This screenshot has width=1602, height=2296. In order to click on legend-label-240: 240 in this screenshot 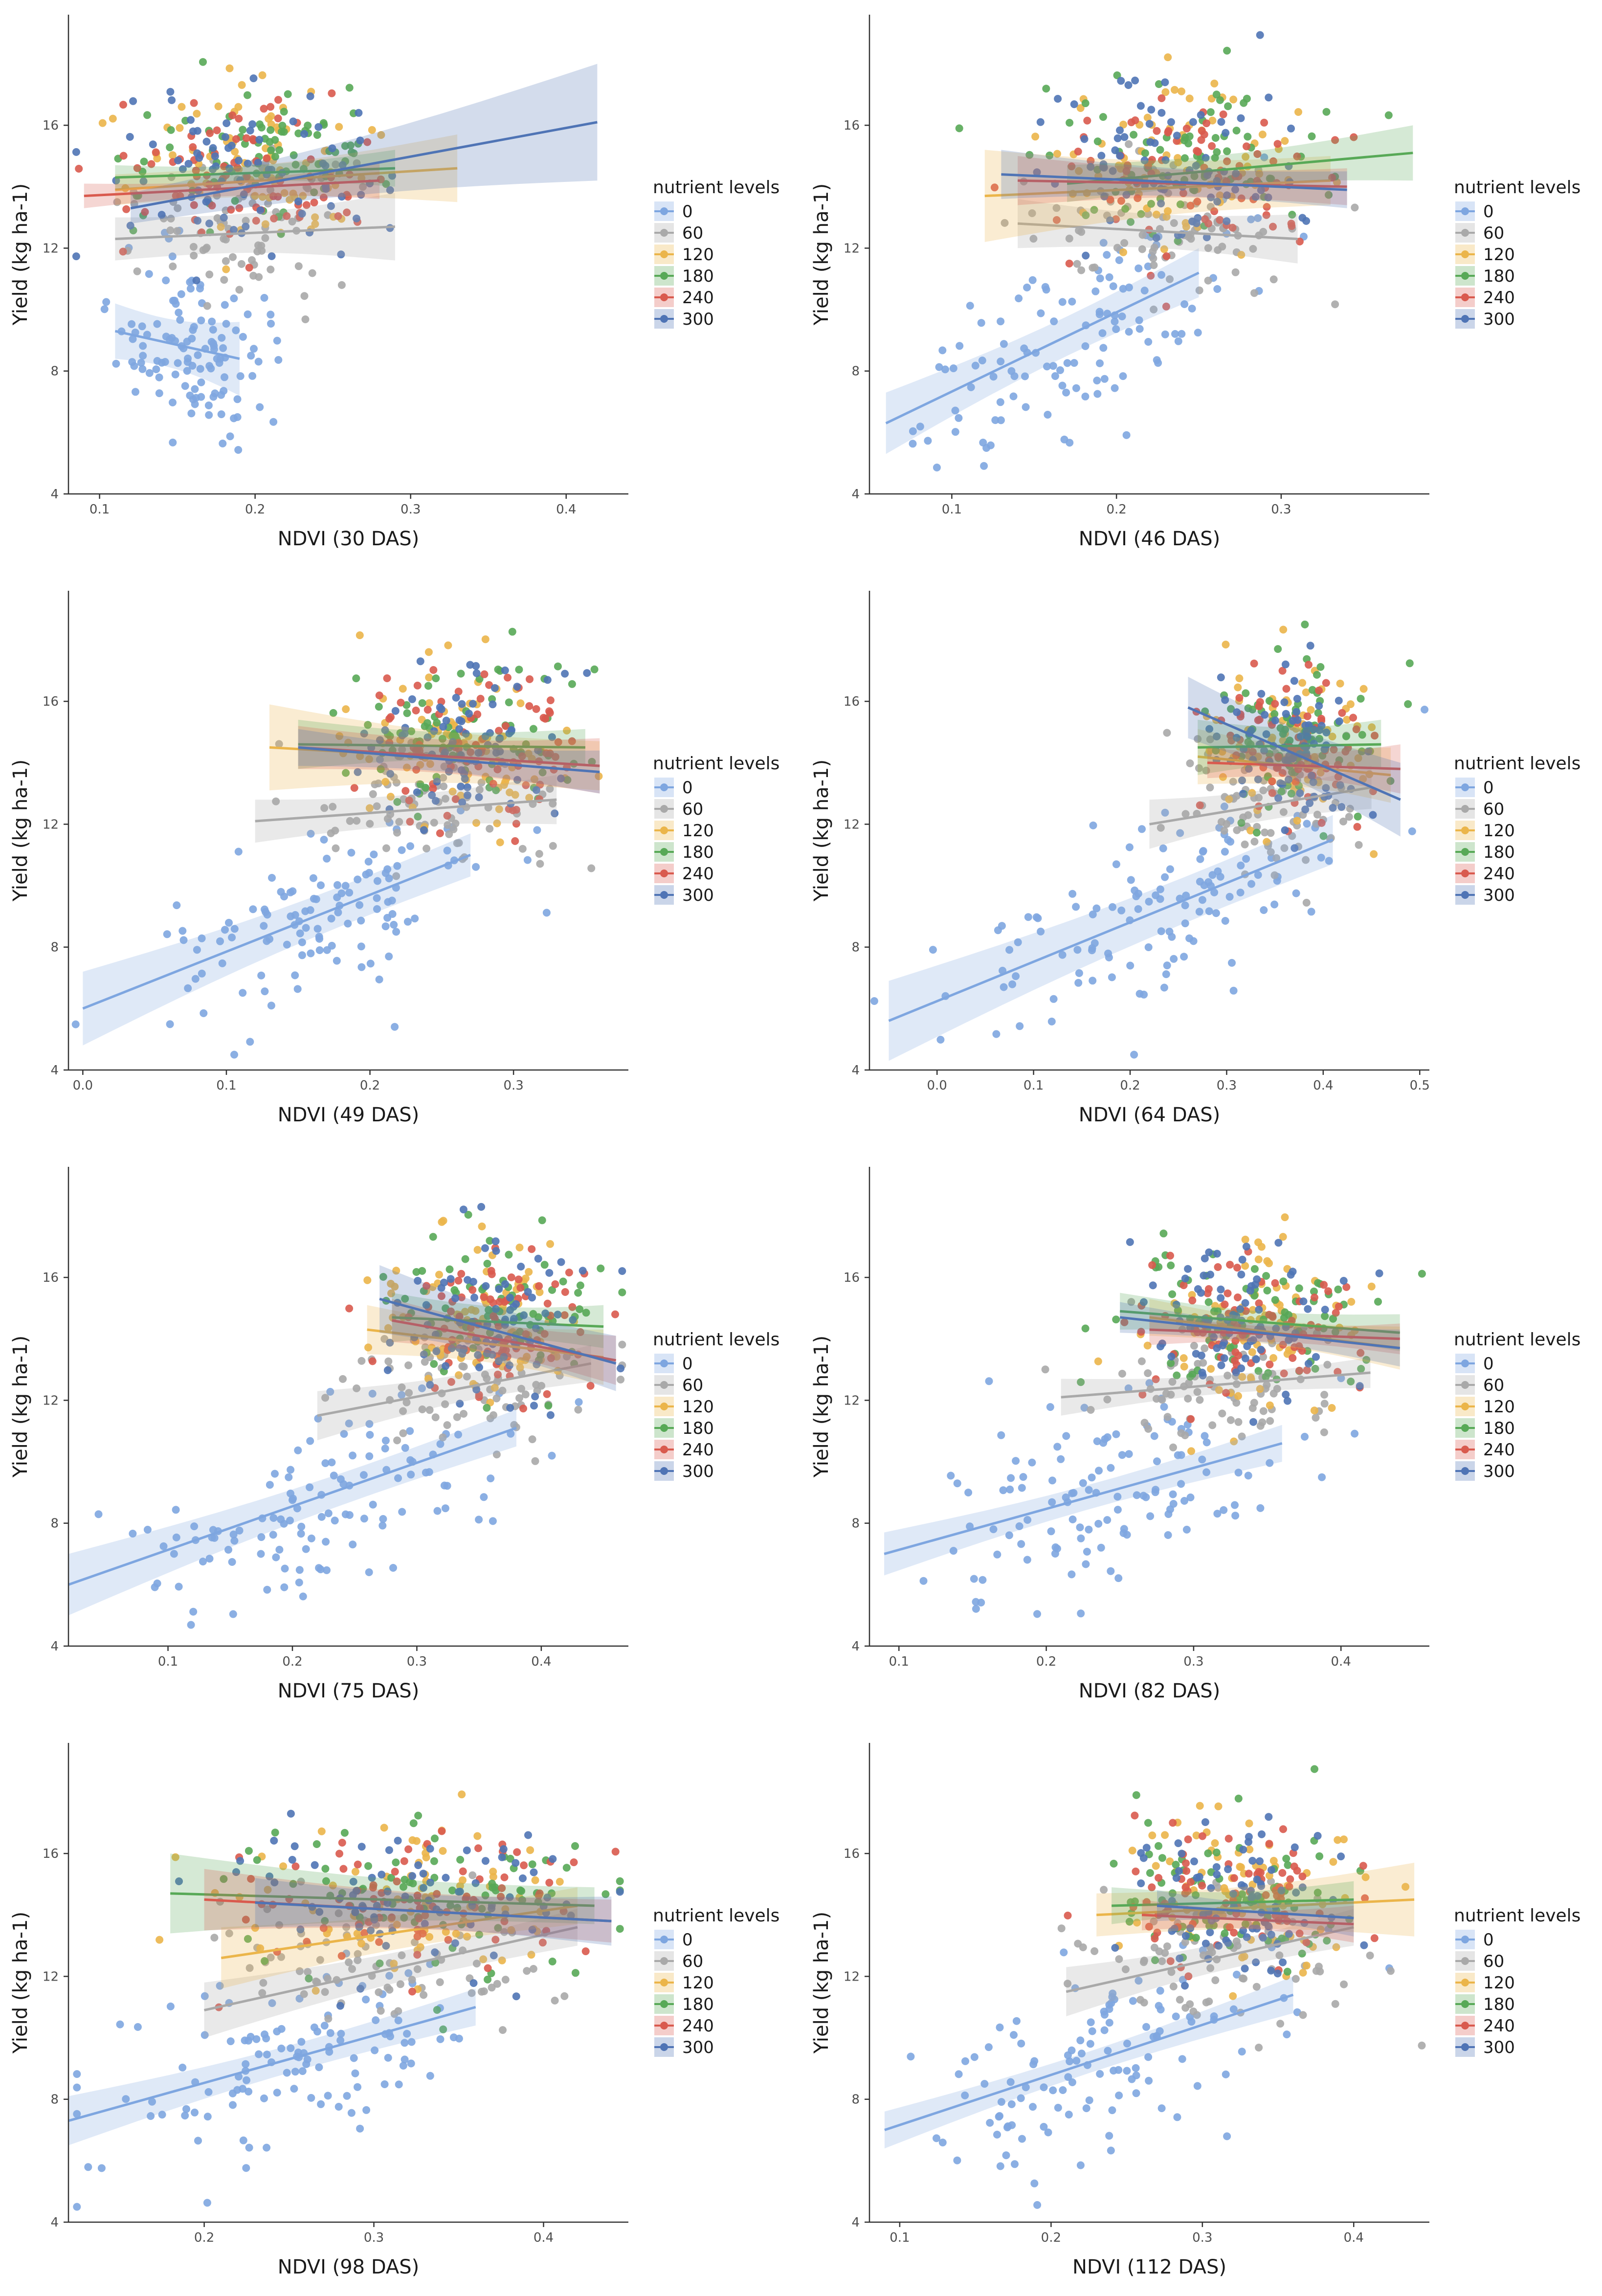, I will do `click(698, 874)`.